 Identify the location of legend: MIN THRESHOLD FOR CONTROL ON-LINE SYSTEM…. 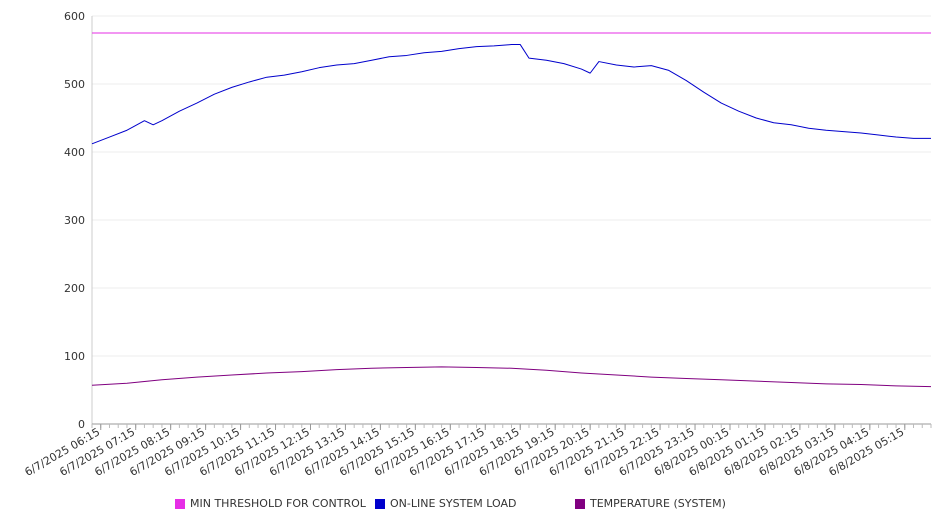
(473, 506).